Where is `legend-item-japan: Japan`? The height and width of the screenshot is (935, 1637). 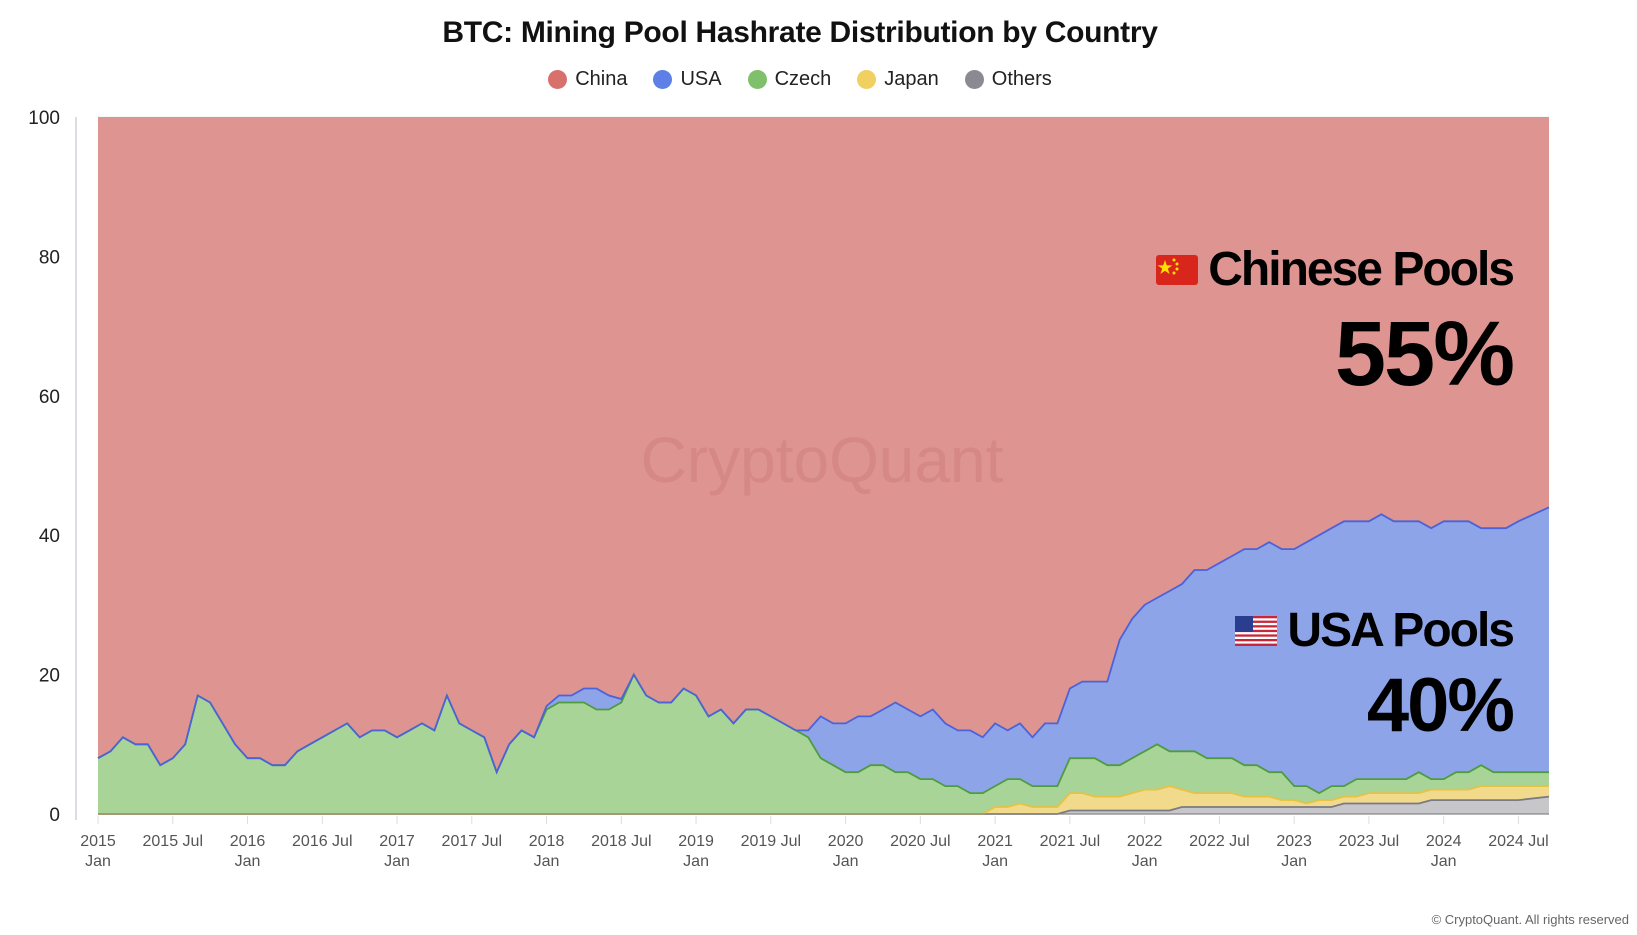
legend-item-japan: Japan is located at coordinates (898, 79).